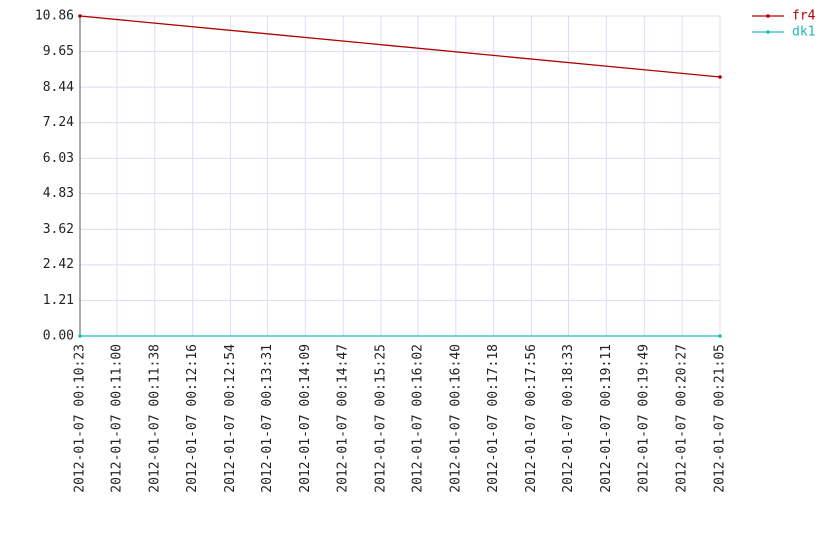 The width and height of the screenshot is (840, 560). I want to click on x-tick-label: 2012-01-07 00:16:02, so click(417, 418).